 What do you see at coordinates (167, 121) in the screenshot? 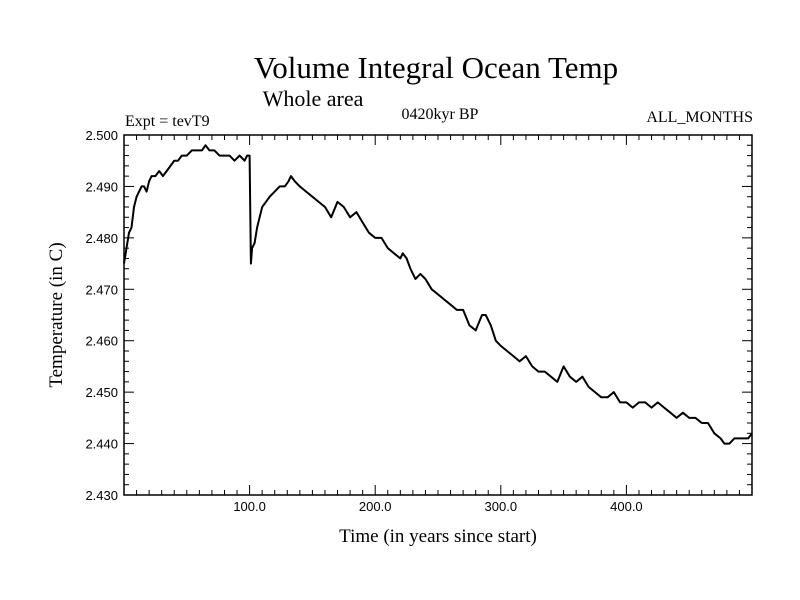
I see `experiment-label: Expt = tevT9` at bounding box center [167, 121].